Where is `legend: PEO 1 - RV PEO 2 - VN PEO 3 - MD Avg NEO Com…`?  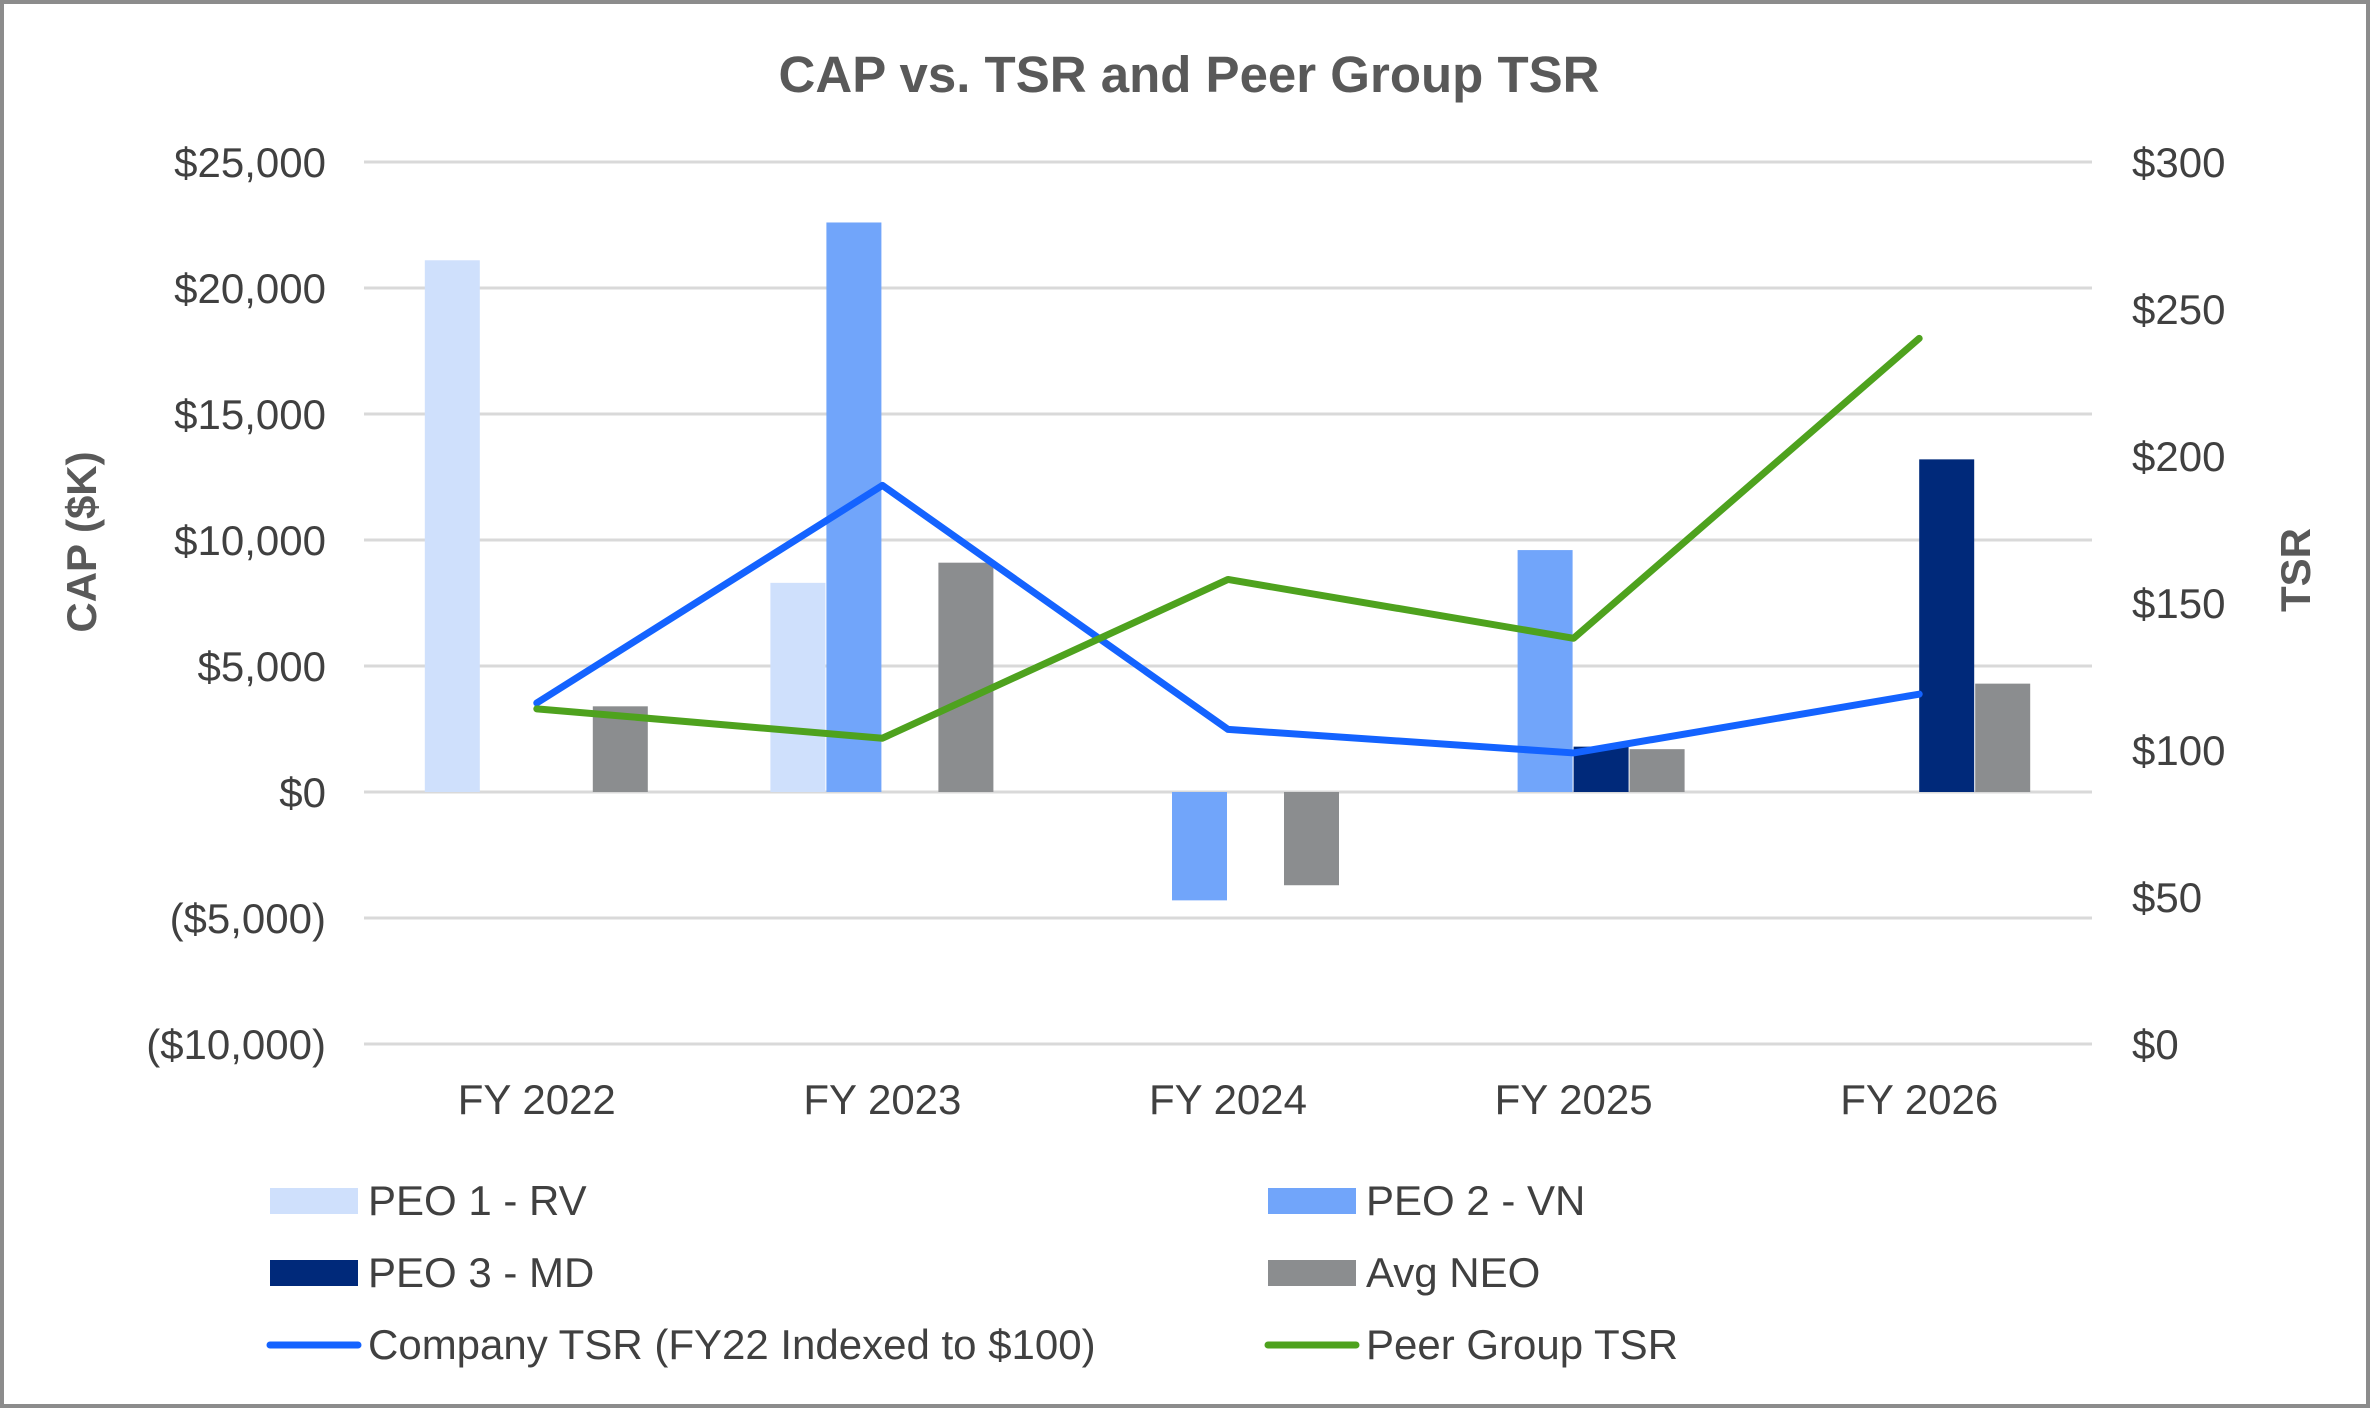 legend: PEO 1 - RV PEO 2 - VN PEO 3 - MD Avg NEO Com… is located at coordinates (972, 1272).